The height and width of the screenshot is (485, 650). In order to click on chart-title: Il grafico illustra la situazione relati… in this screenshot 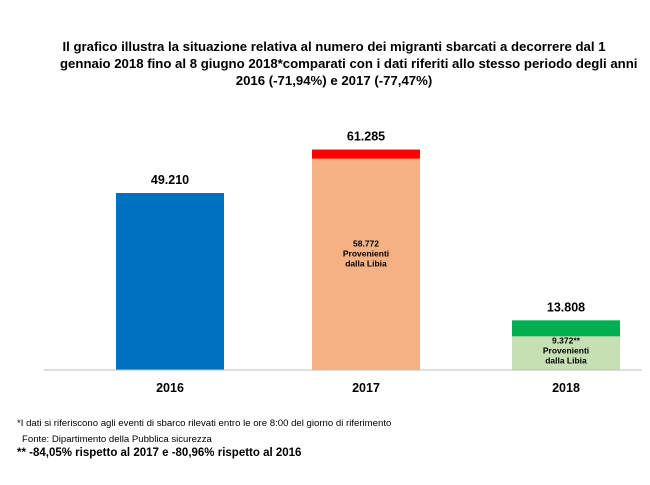, I will do `click(349, 63)`.